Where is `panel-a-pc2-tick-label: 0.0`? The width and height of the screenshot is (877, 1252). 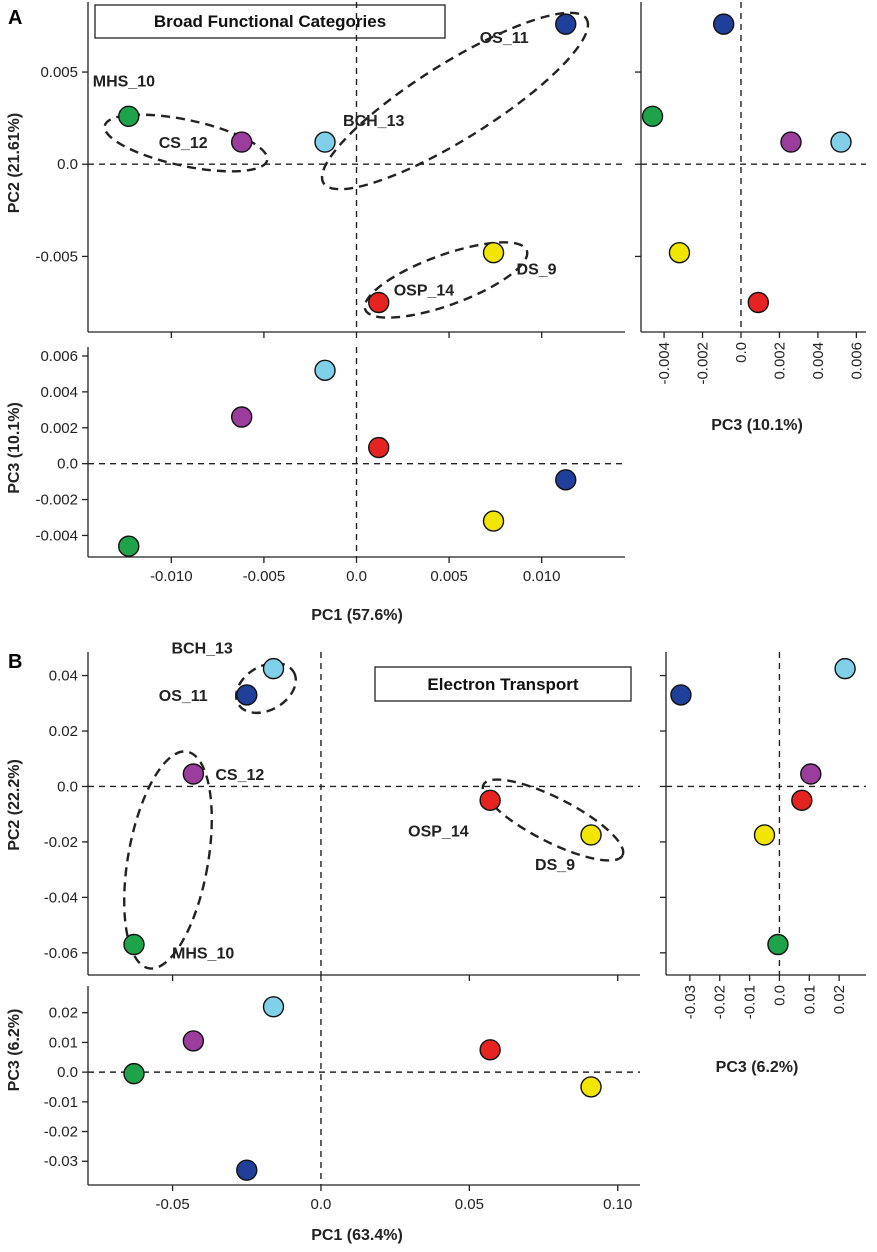
panel-a-pc2-tick-label: 0.0 is located at coordinates (67, 164).